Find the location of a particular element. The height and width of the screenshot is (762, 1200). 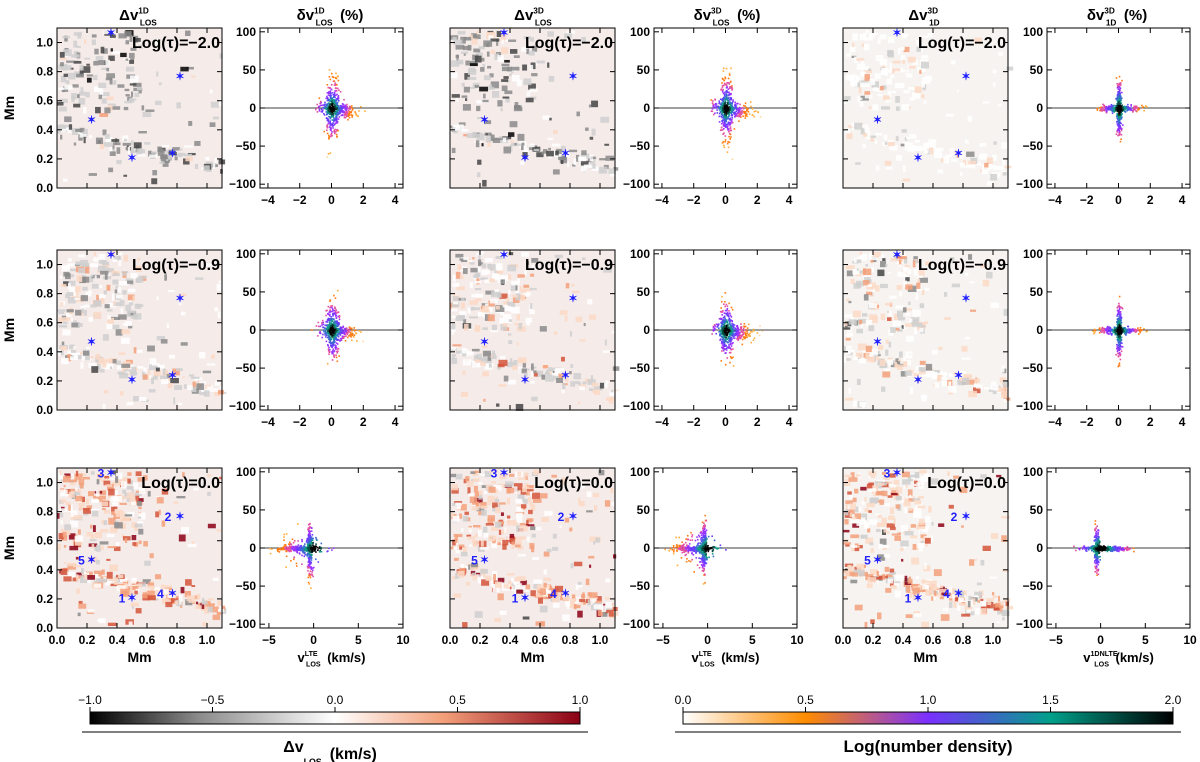

map-y-axis-label: Mm is located at coordinates (9, 108).